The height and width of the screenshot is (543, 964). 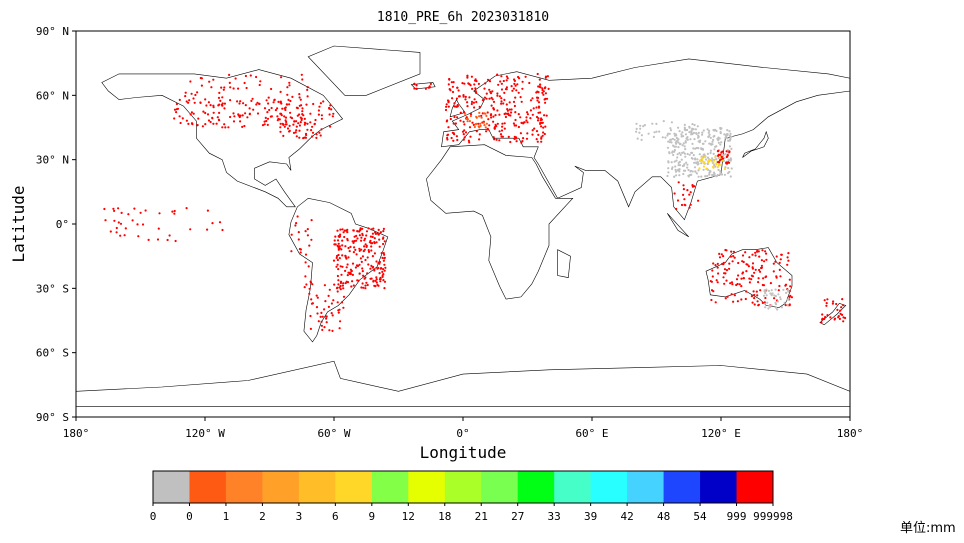 What do you see at coordinates (333, 433) in the screenshot?
I see `x-tick-label: 60° W` at bounding box center [333, 433].